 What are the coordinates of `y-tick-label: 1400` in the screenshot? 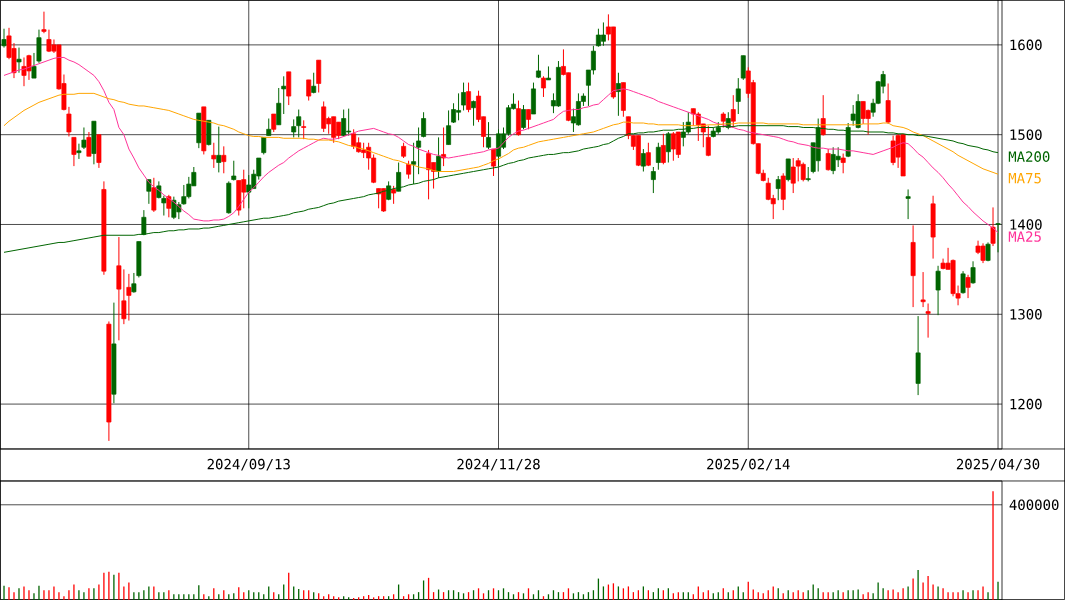 It's located at (1026, 224).